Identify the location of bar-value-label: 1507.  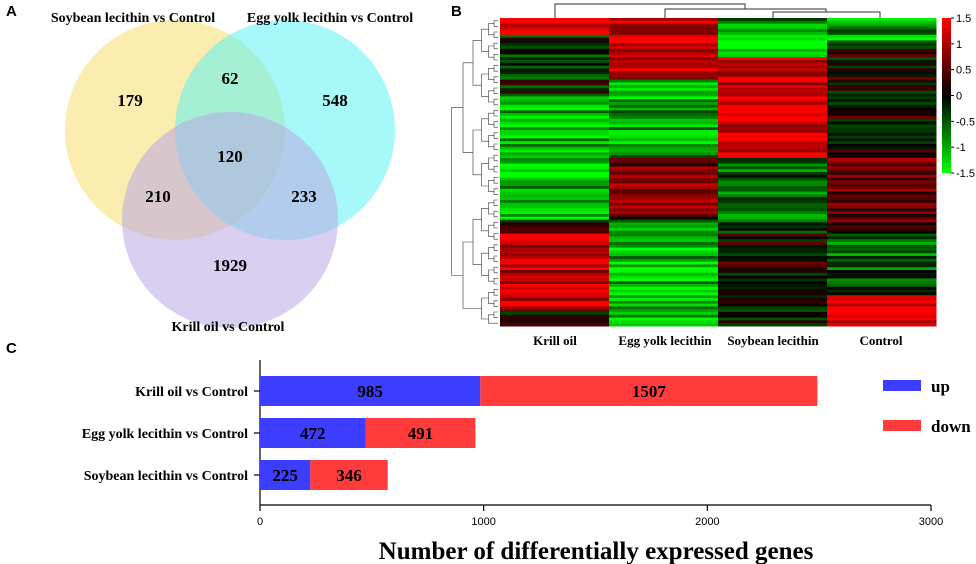
(649, 391).